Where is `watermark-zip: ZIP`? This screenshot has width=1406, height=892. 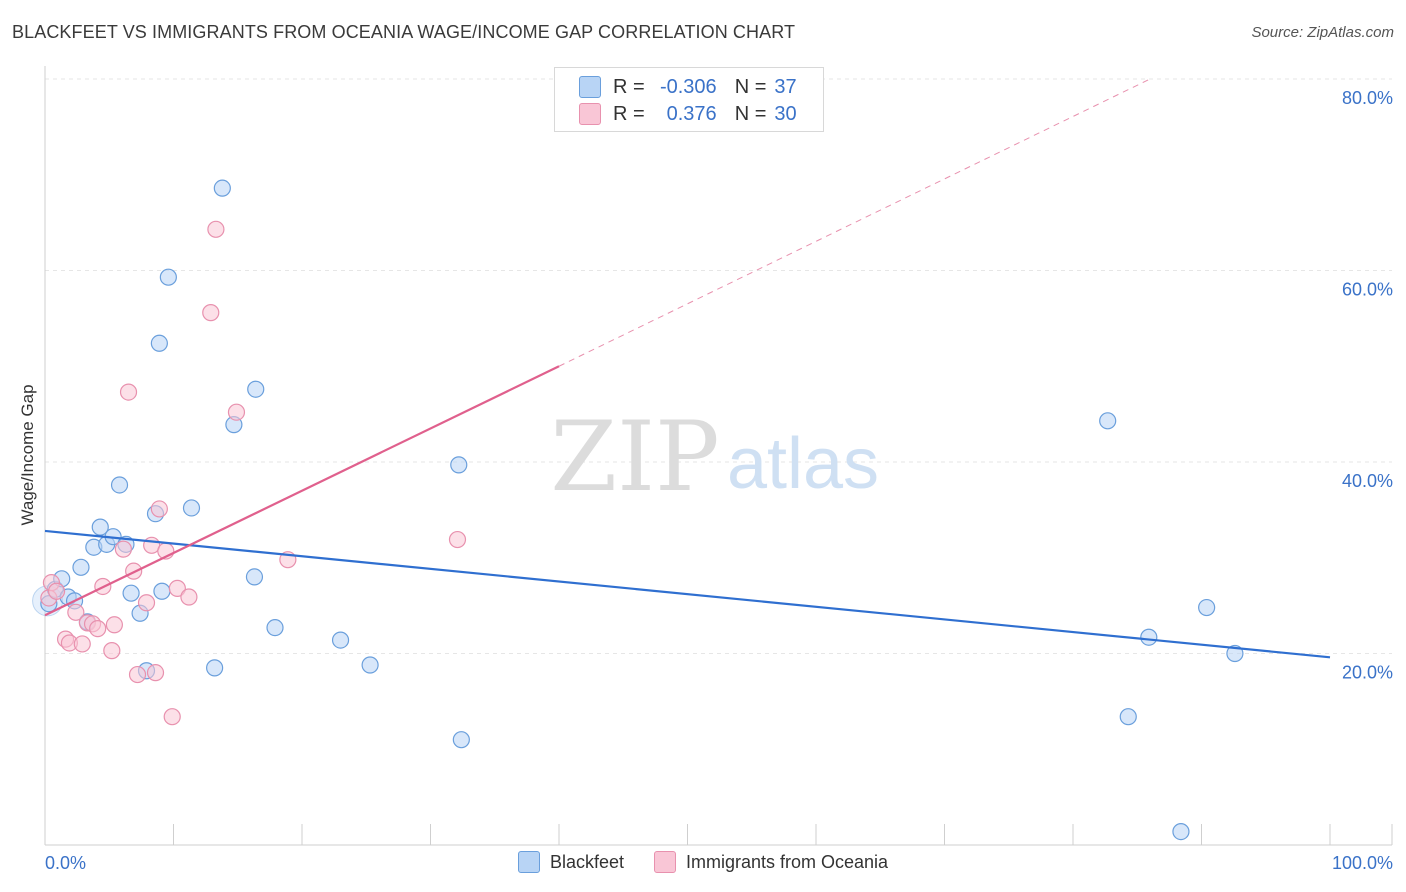
watermark-zip: ZIP is located at coordinates (634, 457).